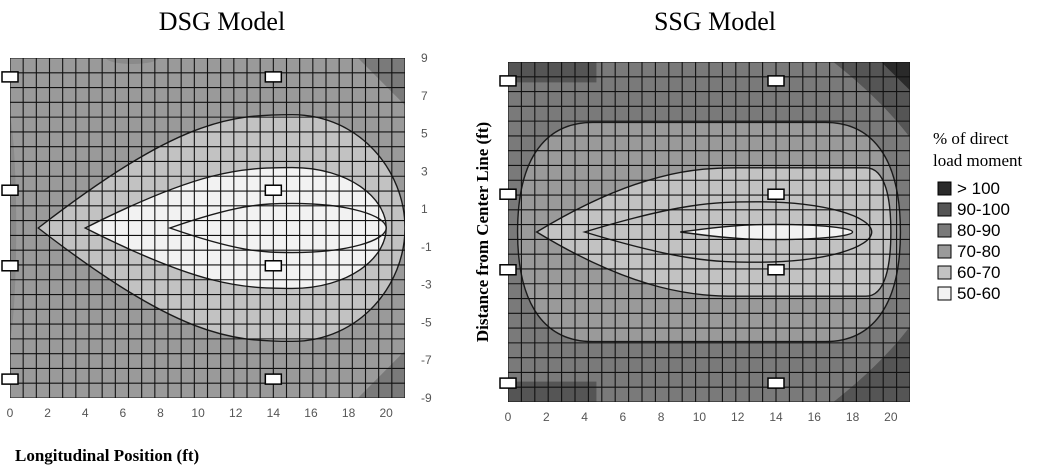 This screenshot has height=469, width=1055. What do you see at coordinates (978, 230) in the screenshot?
I see `legend-label: 80-90` at bounding box center [978, 230].